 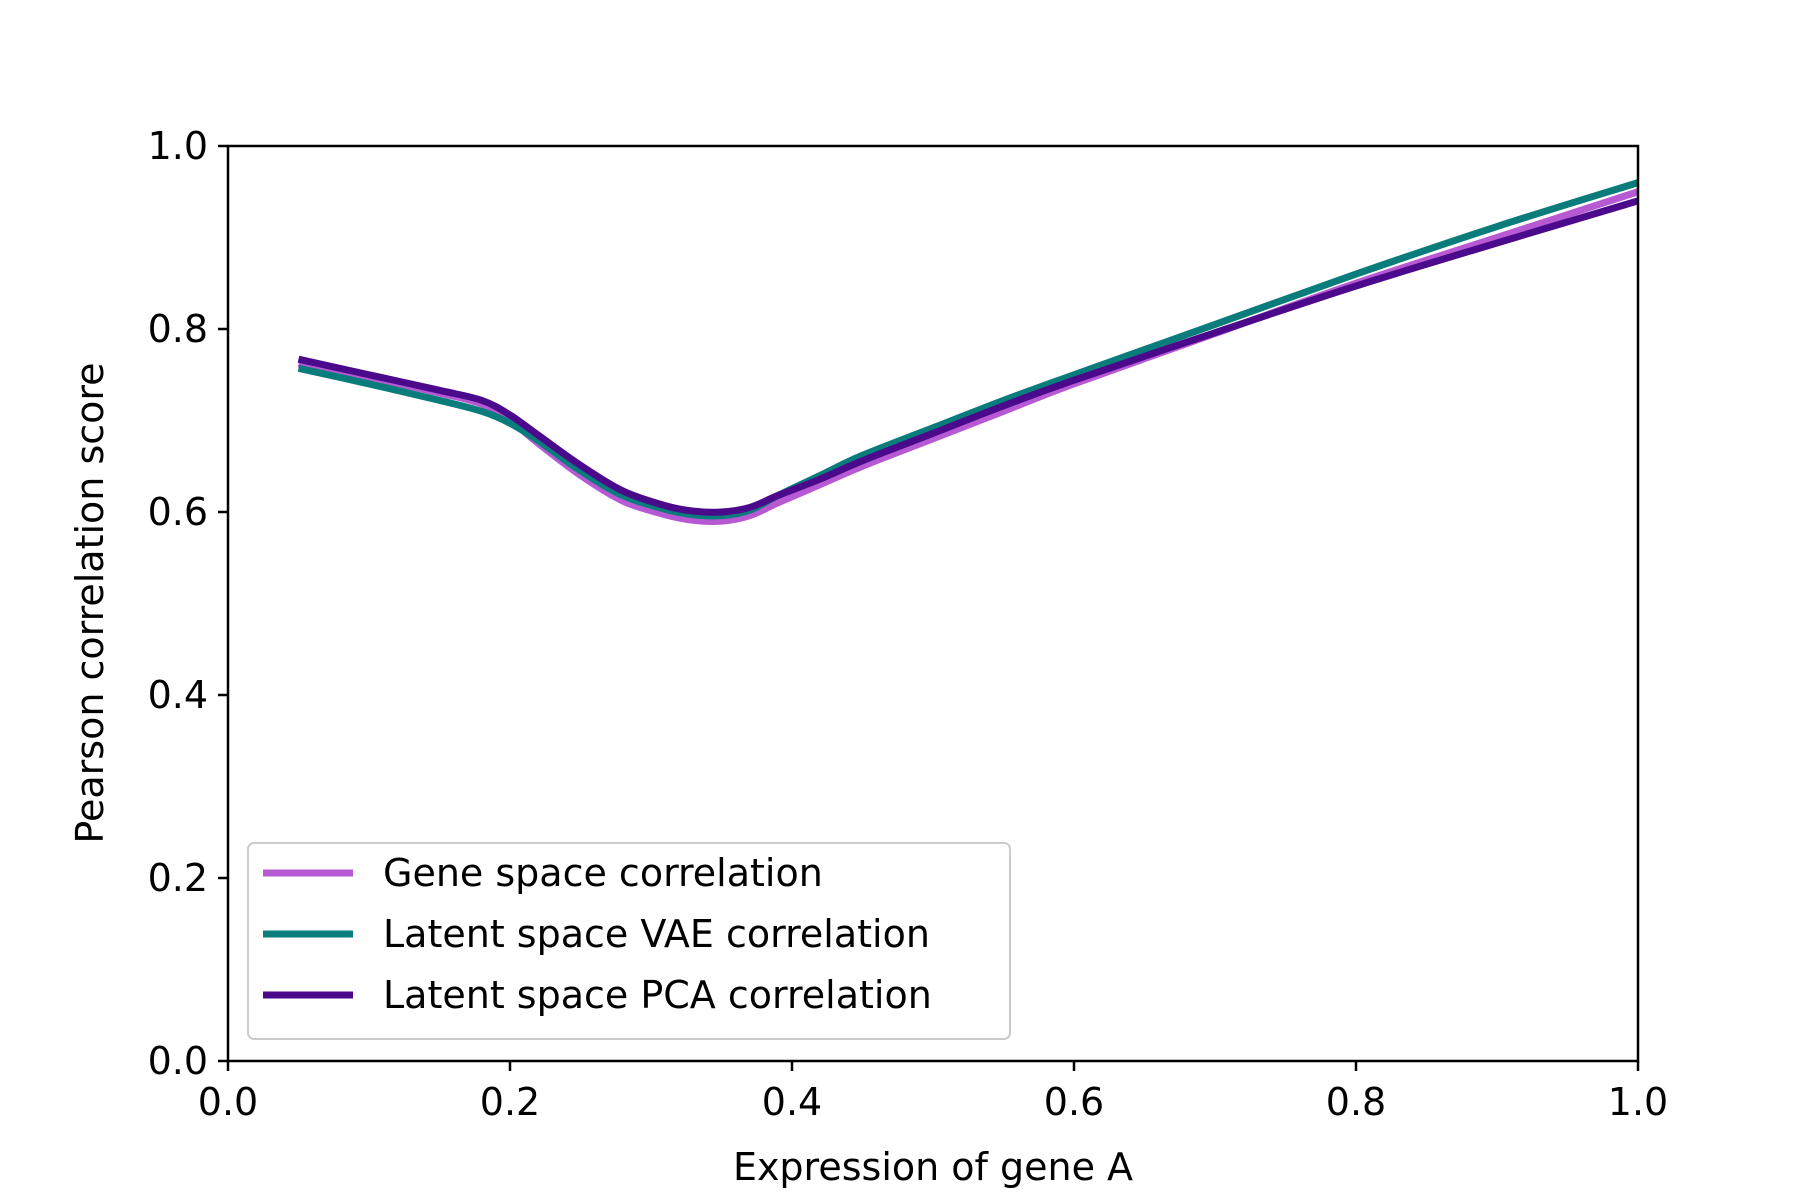 I want to click on legend-box, so click(x=629, y=941).